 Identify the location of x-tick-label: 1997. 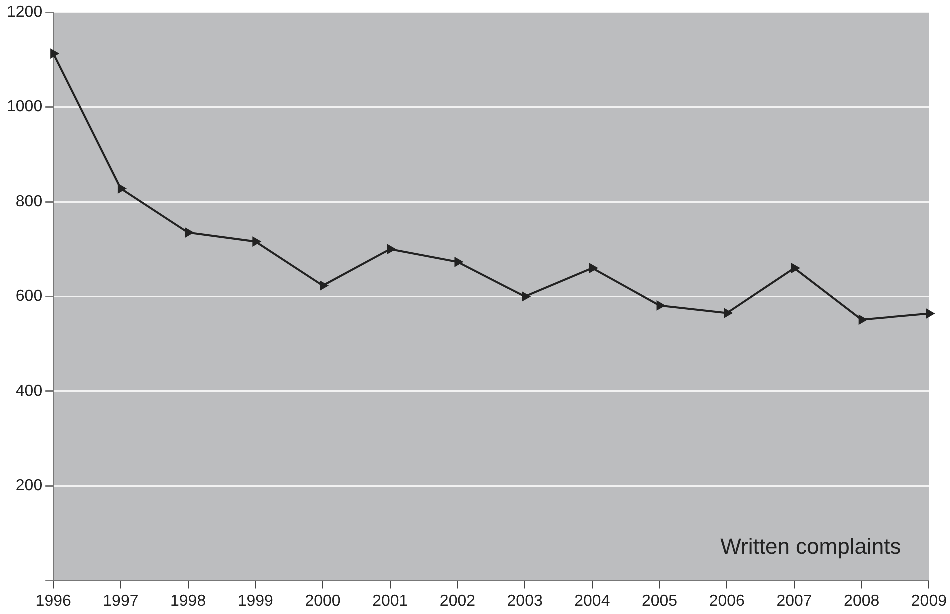
(121, 601).